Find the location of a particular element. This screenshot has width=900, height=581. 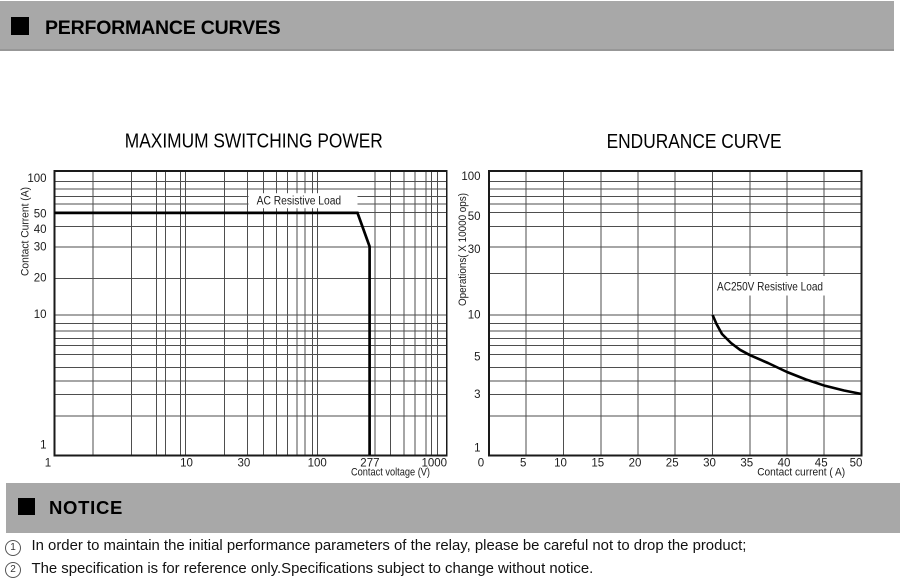

svg-text: 277 is located at coordinates (369, 464).